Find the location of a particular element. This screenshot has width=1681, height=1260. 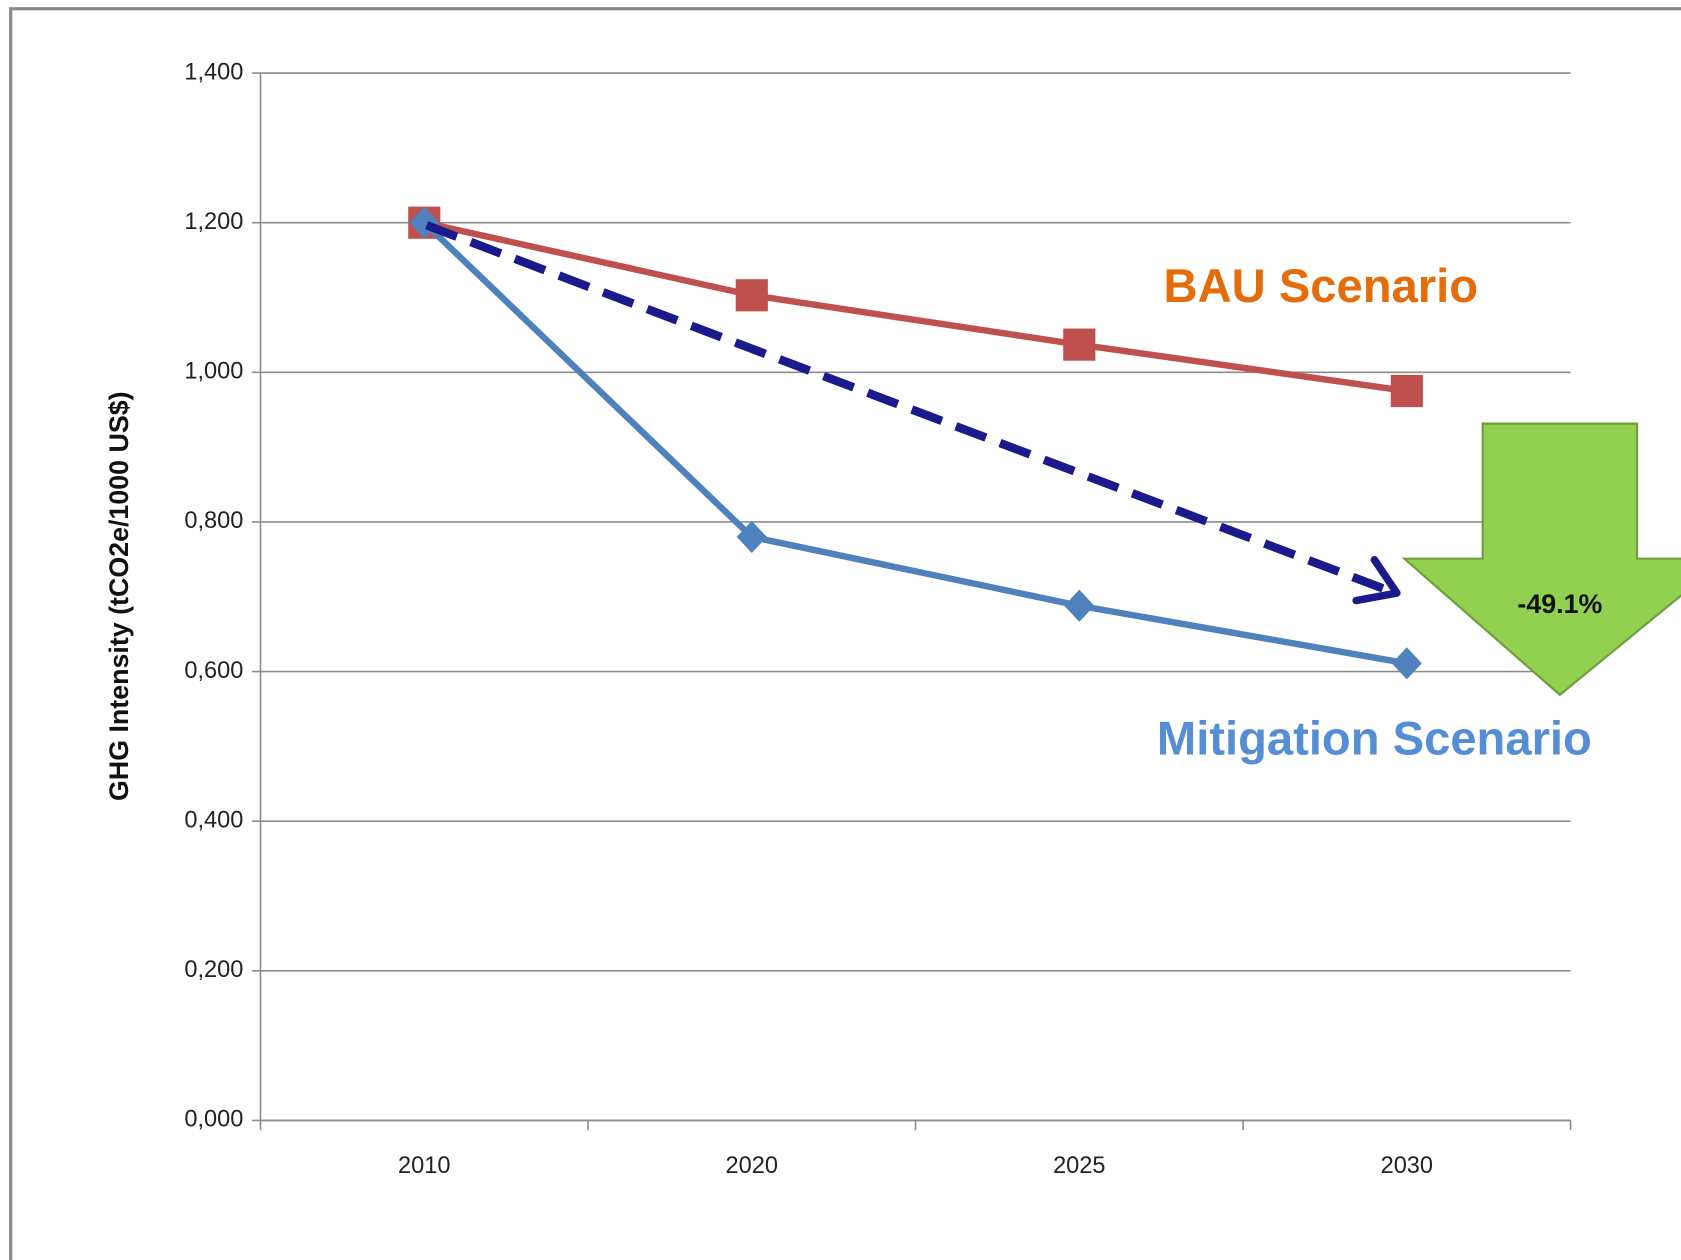

y-axis-label: GHG Intensity (tCO2e/1000 US$) is located at coordinates (119, 596).